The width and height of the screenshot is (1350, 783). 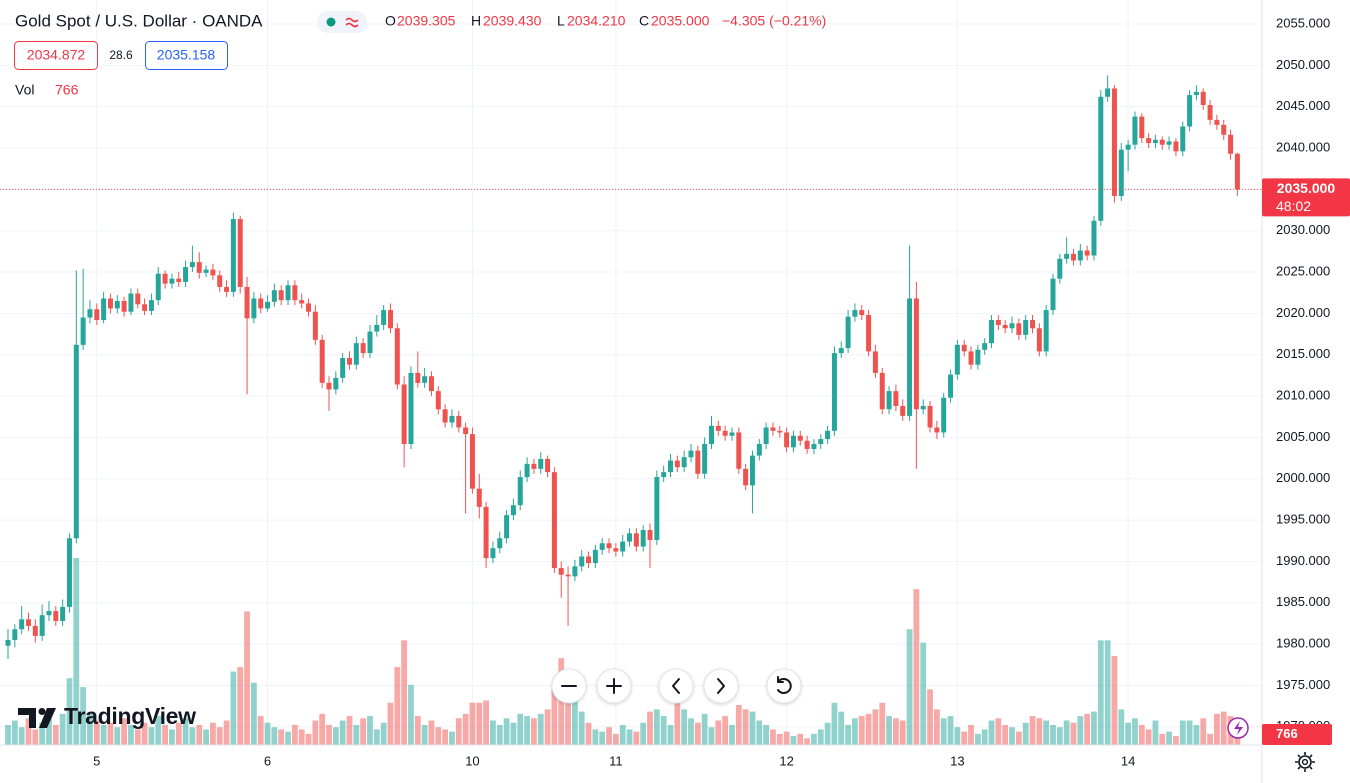 I want to click on y-tick-label: 2015.000, so click(x=1303, y=353).